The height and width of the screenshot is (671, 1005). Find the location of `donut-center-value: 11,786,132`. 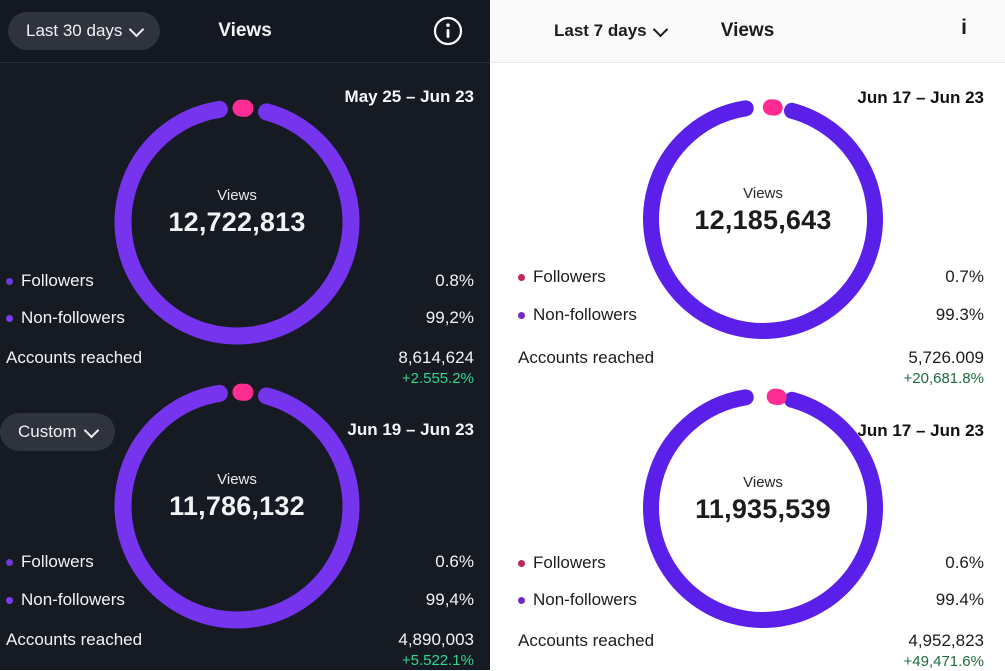

donut-center-value: 11,786,132 is located at coordinates (237, 506).